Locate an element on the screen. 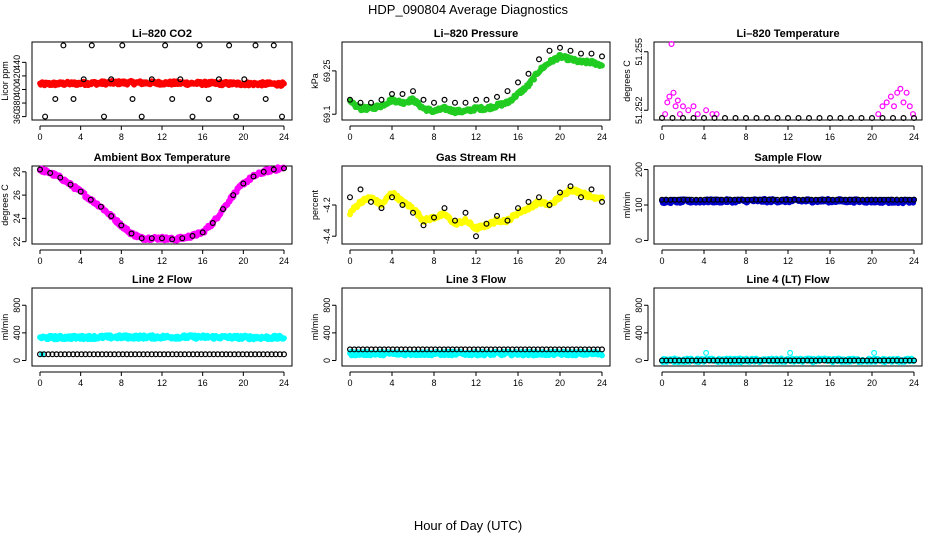 The height and width of the screenshot is (540, 936). y-tick-label: 360 is located at coordinates (17, 116).